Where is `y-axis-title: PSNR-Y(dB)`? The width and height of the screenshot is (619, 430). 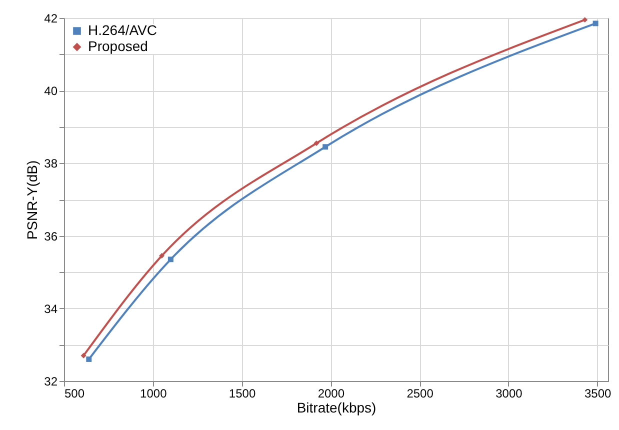
y-axis-title: PSNR-Y(dB) is located at coordinates (32, 200).